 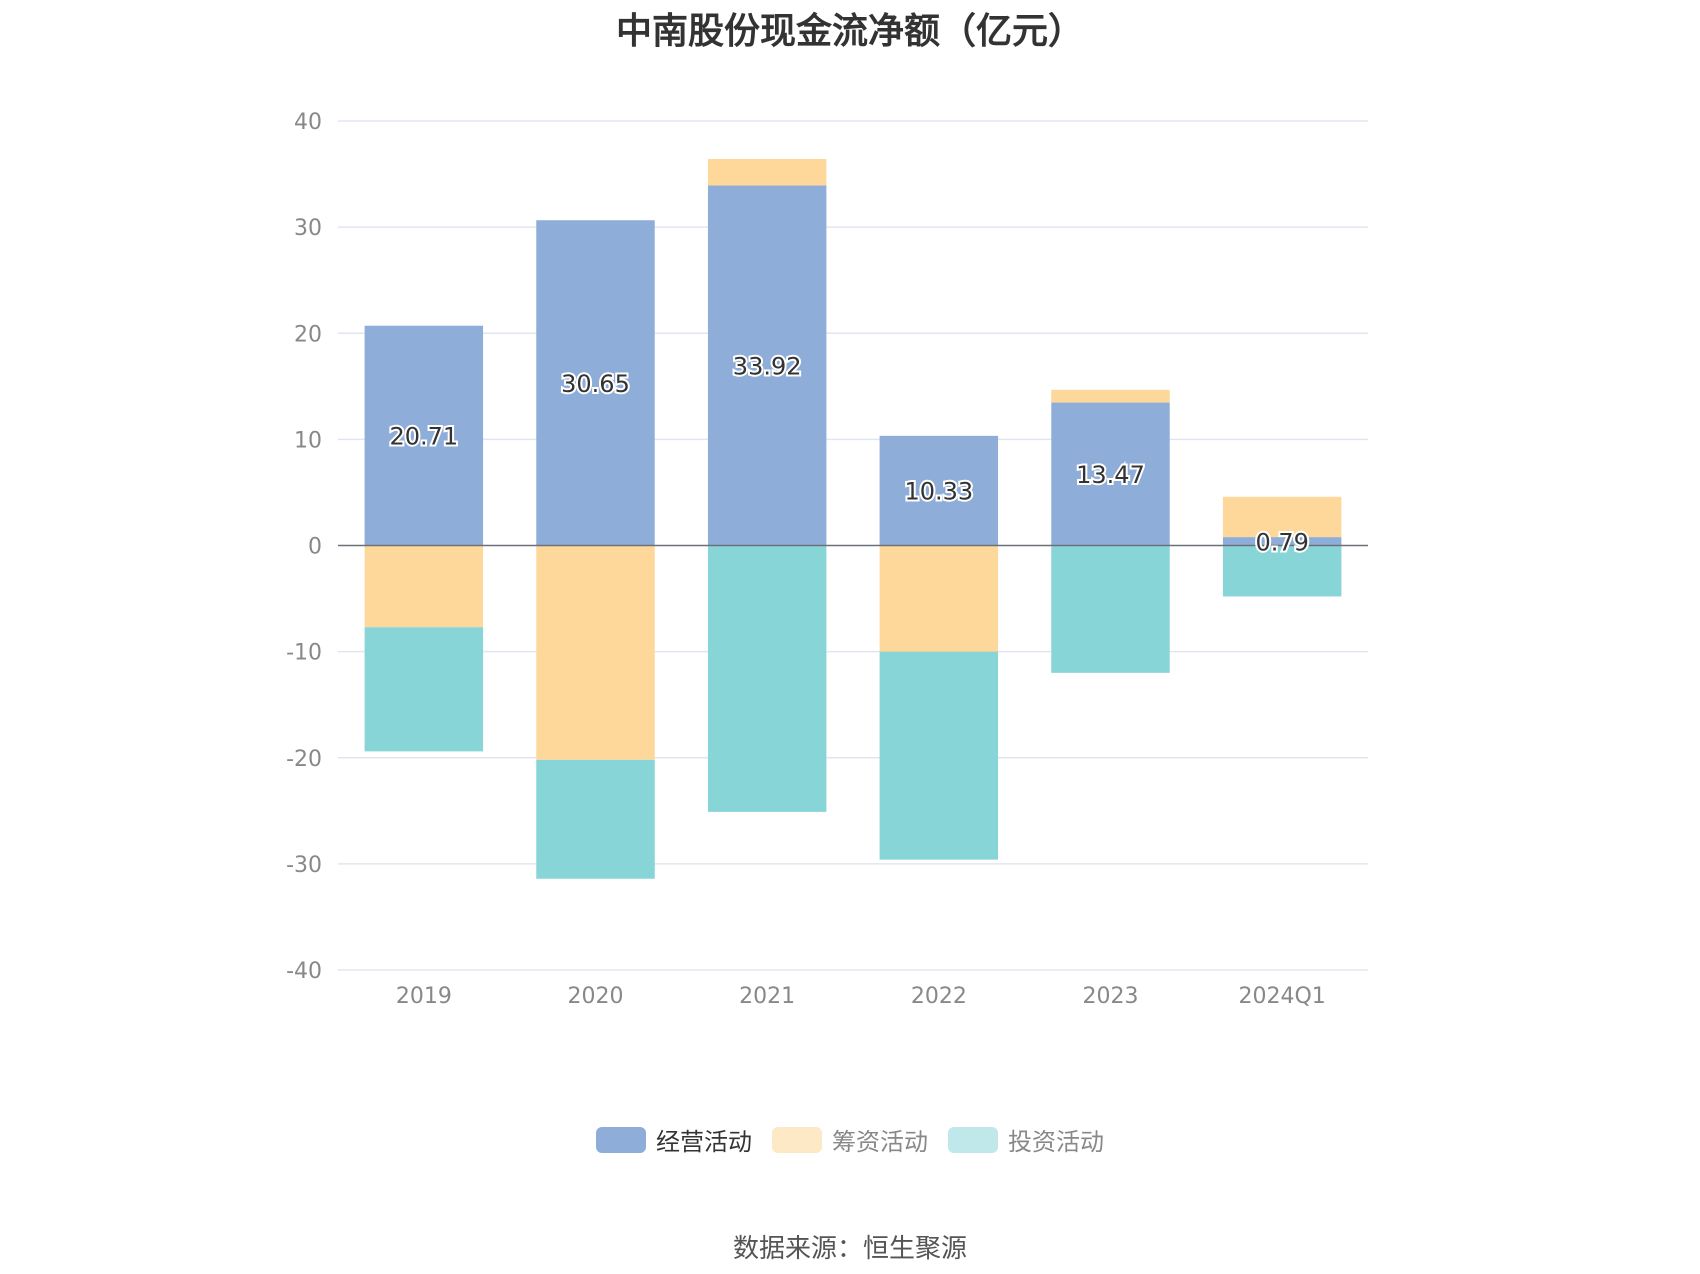 I want to click on x-tick-label: 2019, so click(x=424, y=996).